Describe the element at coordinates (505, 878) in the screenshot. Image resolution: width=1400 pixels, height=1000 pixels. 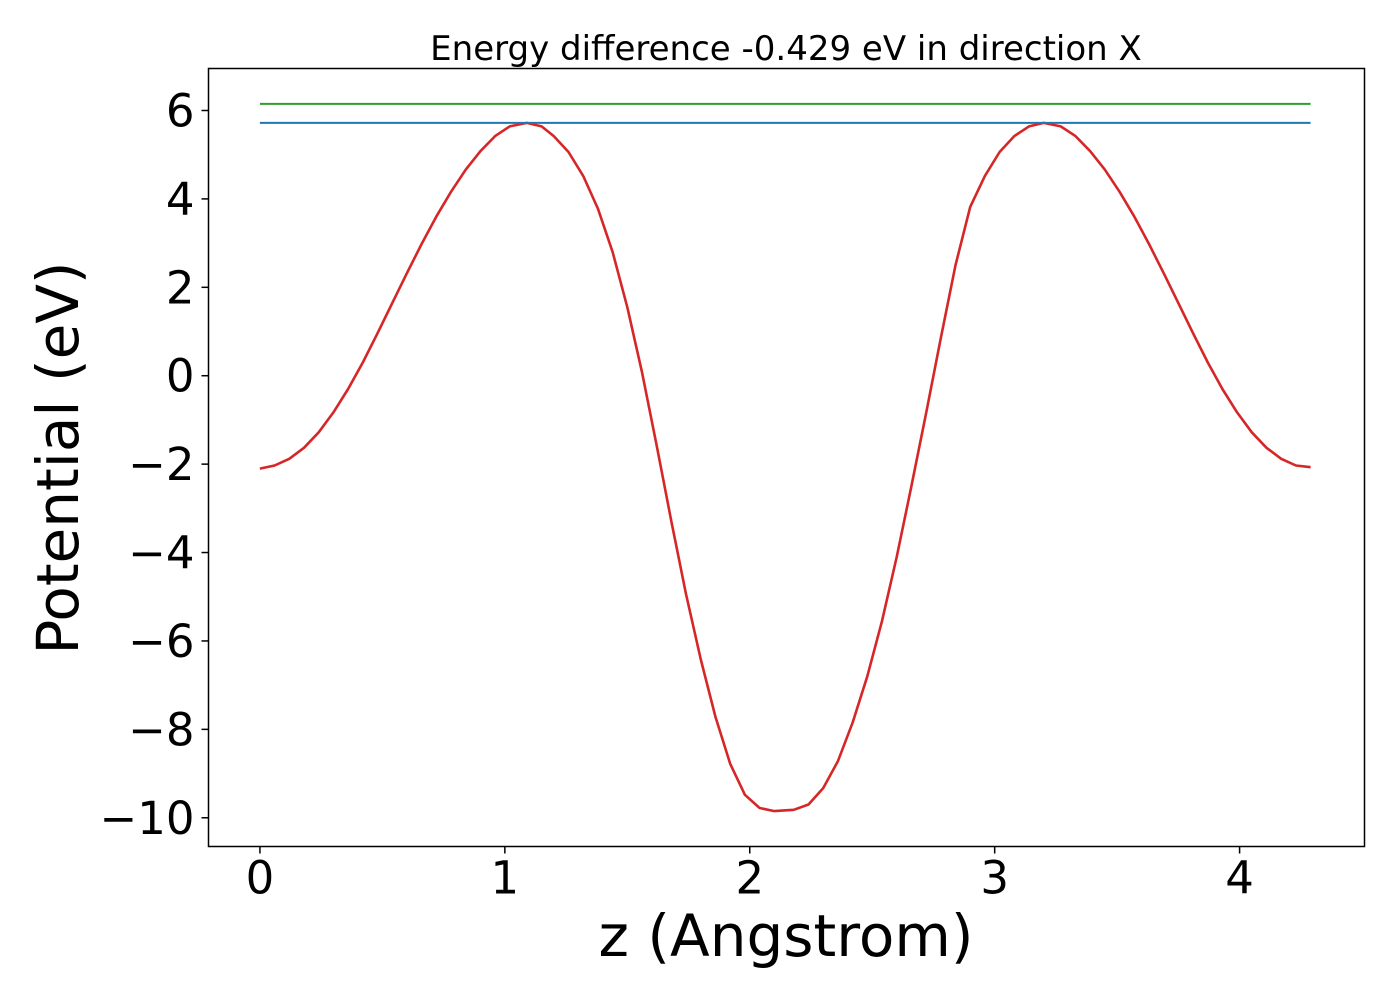
I see `x-tick-label: 1` at that location.